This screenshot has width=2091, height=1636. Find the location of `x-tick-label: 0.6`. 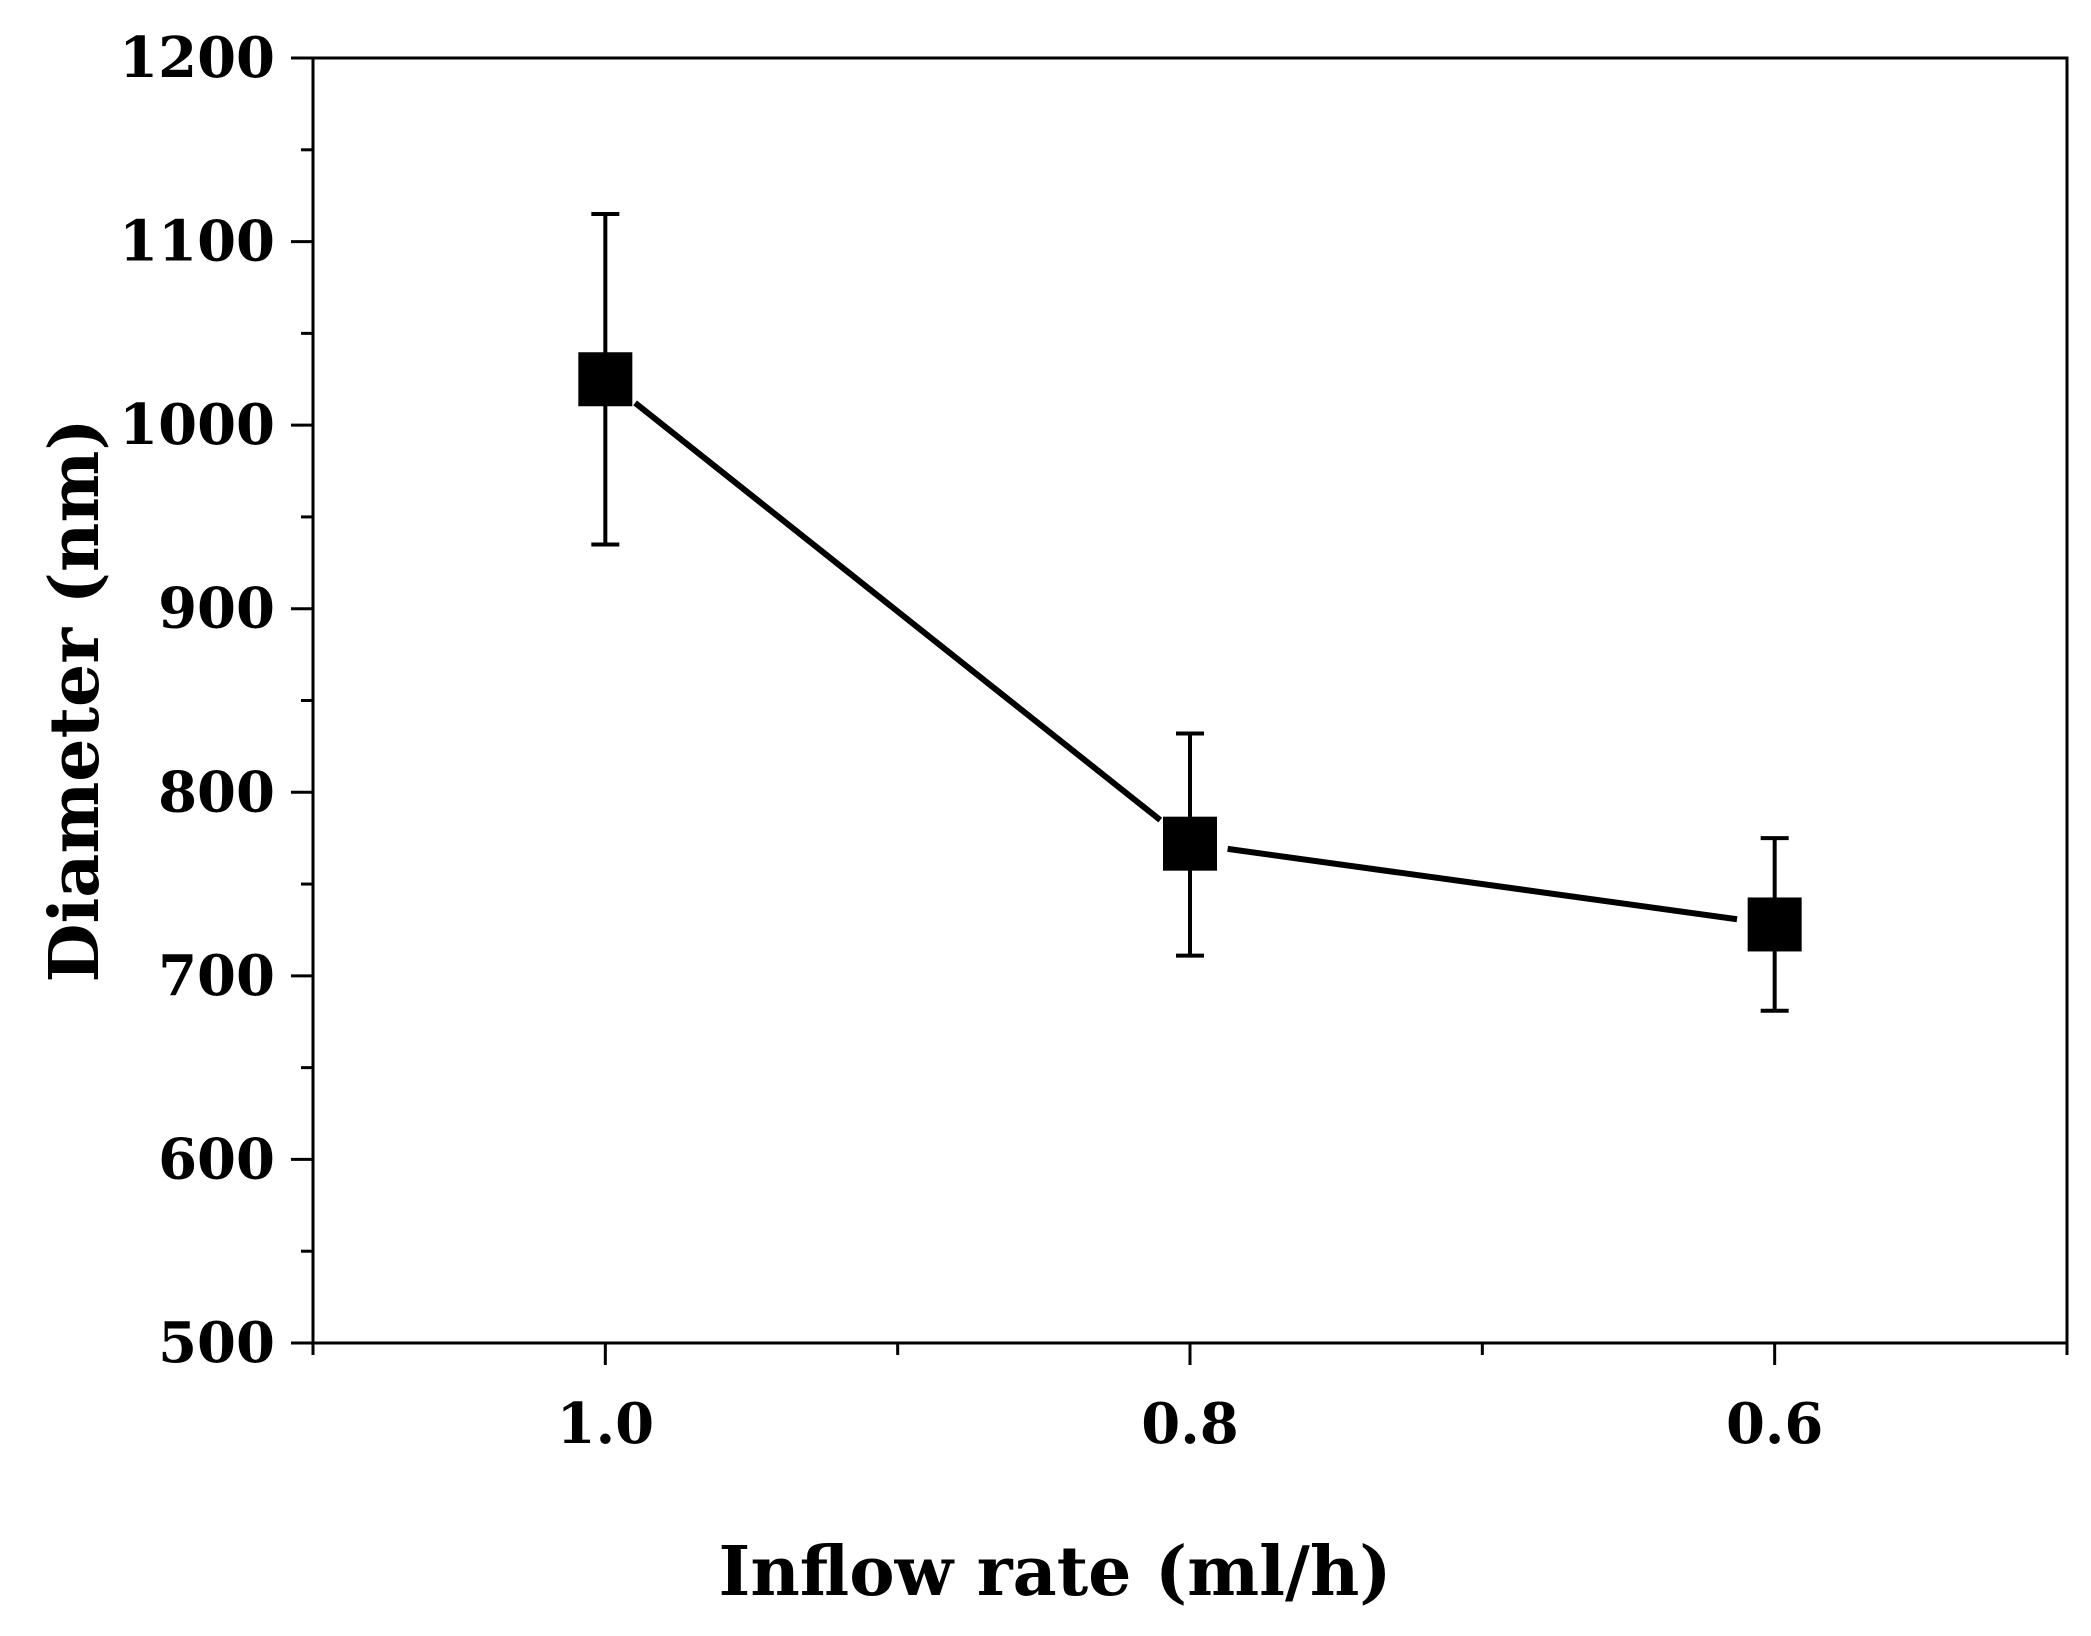

x-tick-label: 0.6 is located at coordinates (1774, 1424).